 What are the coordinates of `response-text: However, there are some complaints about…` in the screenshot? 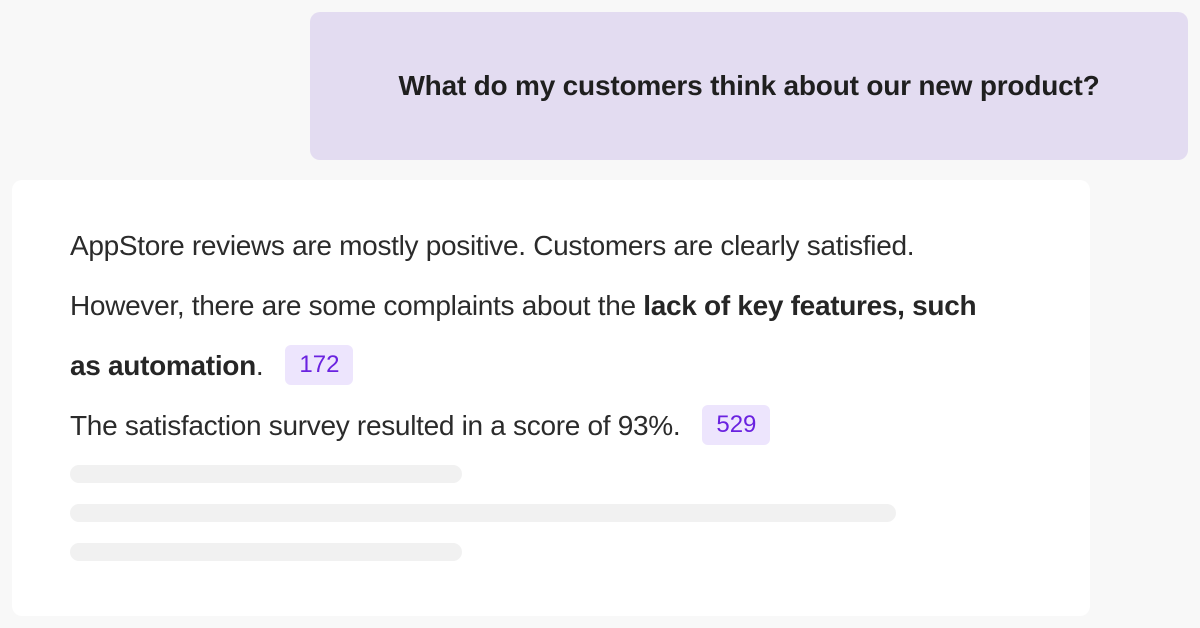 It's located at (357, 305).